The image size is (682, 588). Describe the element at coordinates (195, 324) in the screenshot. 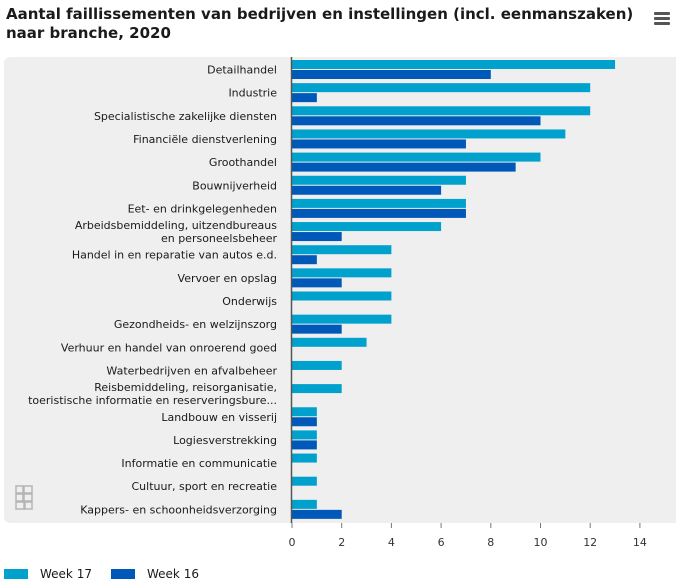

I see `category-label: Gezondheids- en welzijnszorg` at that location.